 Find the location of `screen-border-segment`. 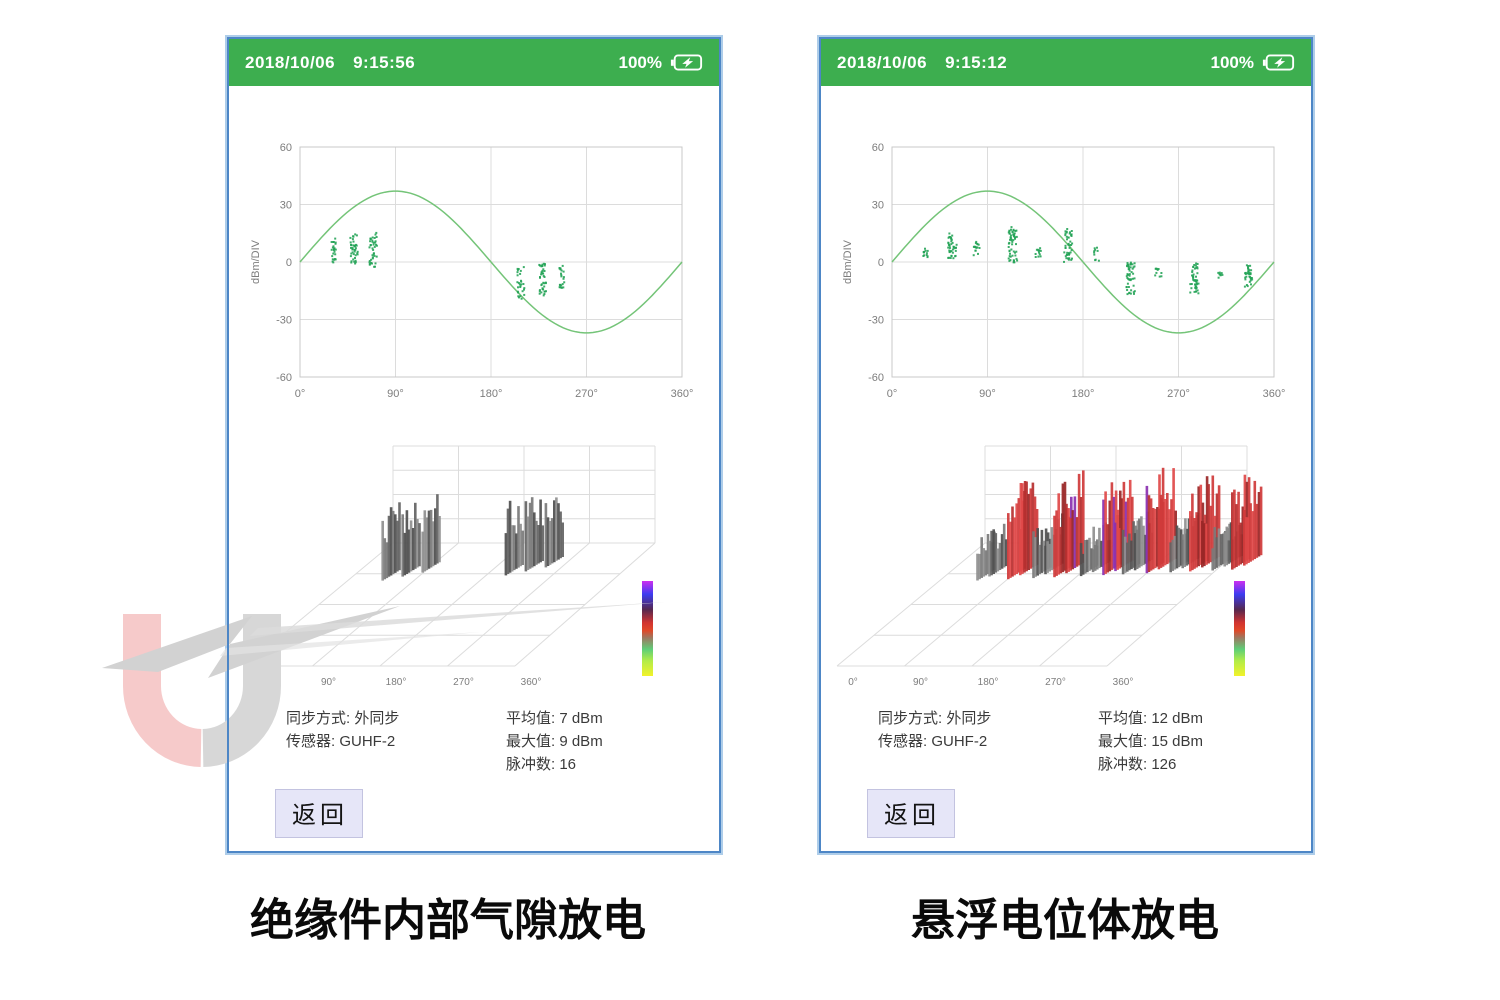

screen-border-segment is located at coordinates (228, 695).